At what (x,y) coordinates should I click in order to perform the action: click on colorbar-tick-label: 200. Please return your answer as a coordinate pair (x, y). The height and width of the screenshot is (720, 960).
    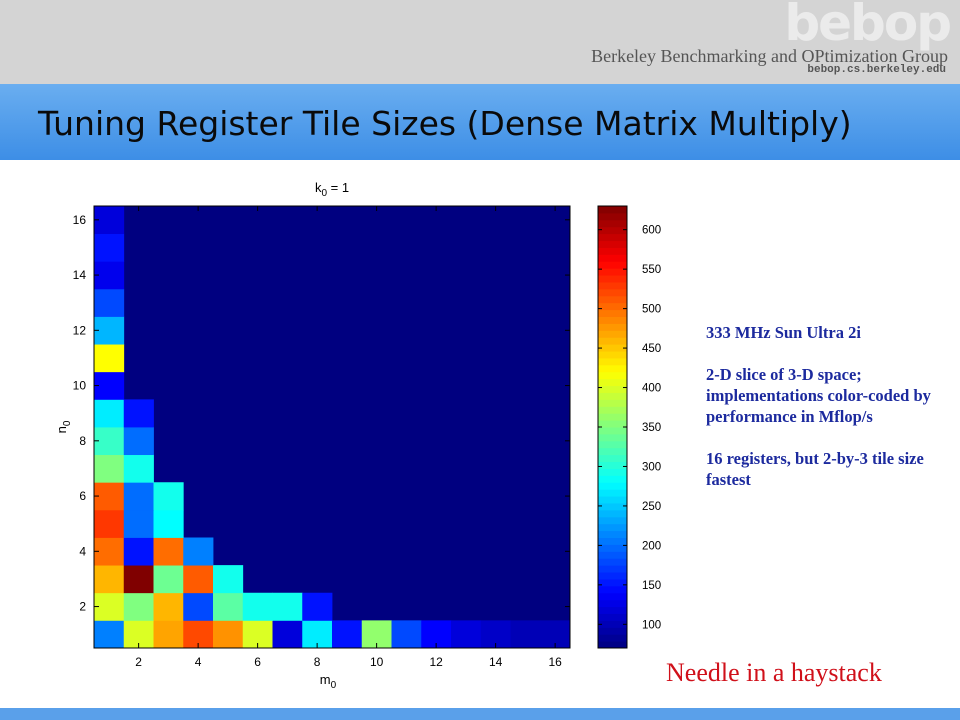
    Looking at the image, I should click on (651, 546).